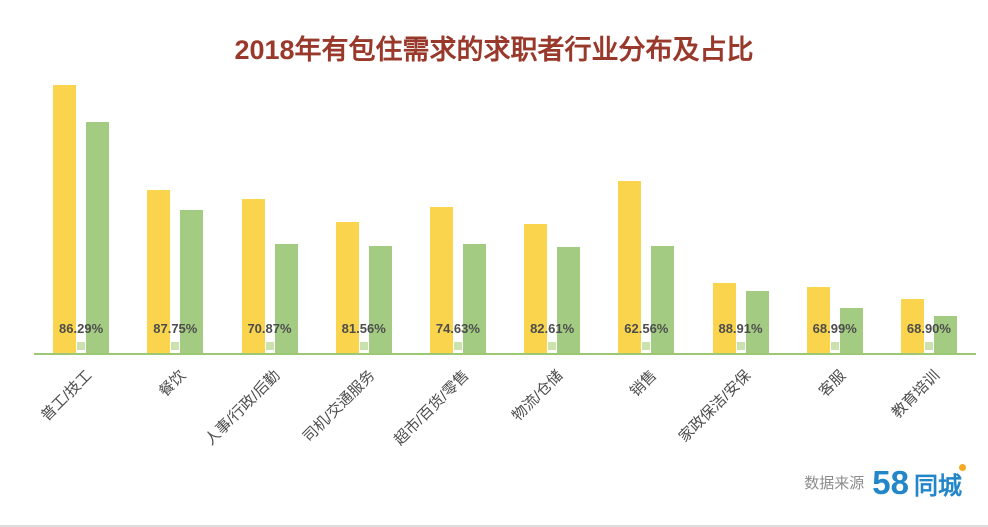 The image size is (988, 527). What do you see at coordinates (646, 242) in the screenshot?
I see `bar-group: 62.56% 销售` at bounding box center [646, 242].